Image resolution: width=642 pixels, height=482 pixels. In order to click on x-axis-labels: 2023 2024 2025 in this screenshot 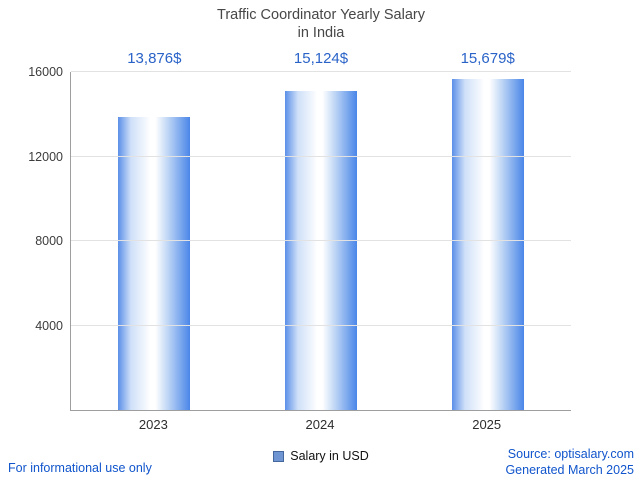, I will do `click(320, 424)`.